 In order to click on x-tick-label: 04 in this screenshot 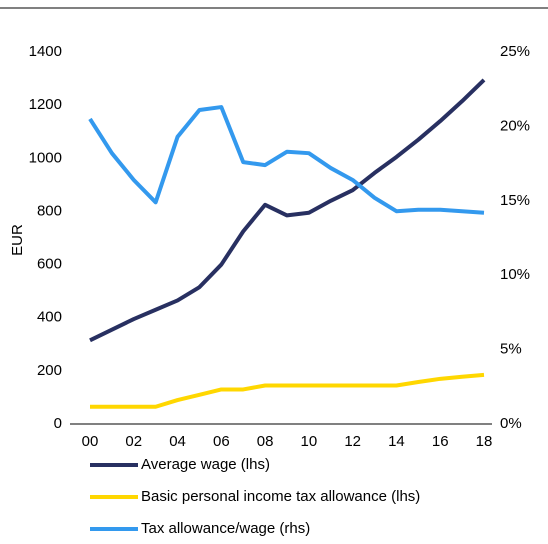, I will do `click(177, 441)`.